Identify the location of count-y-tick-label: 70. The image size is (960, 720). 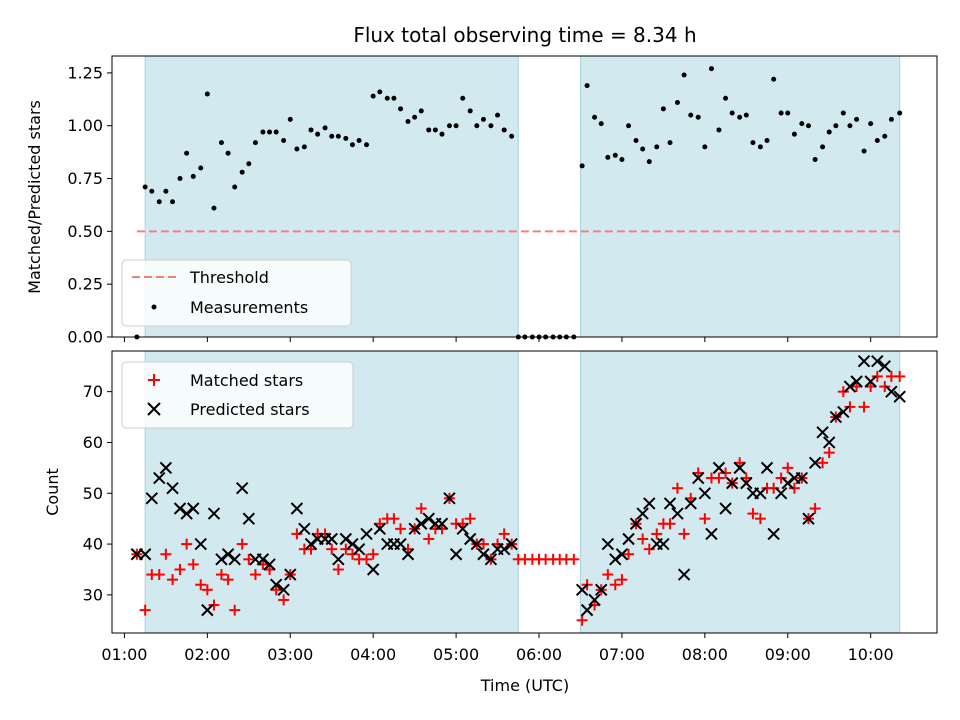
(93, 391).